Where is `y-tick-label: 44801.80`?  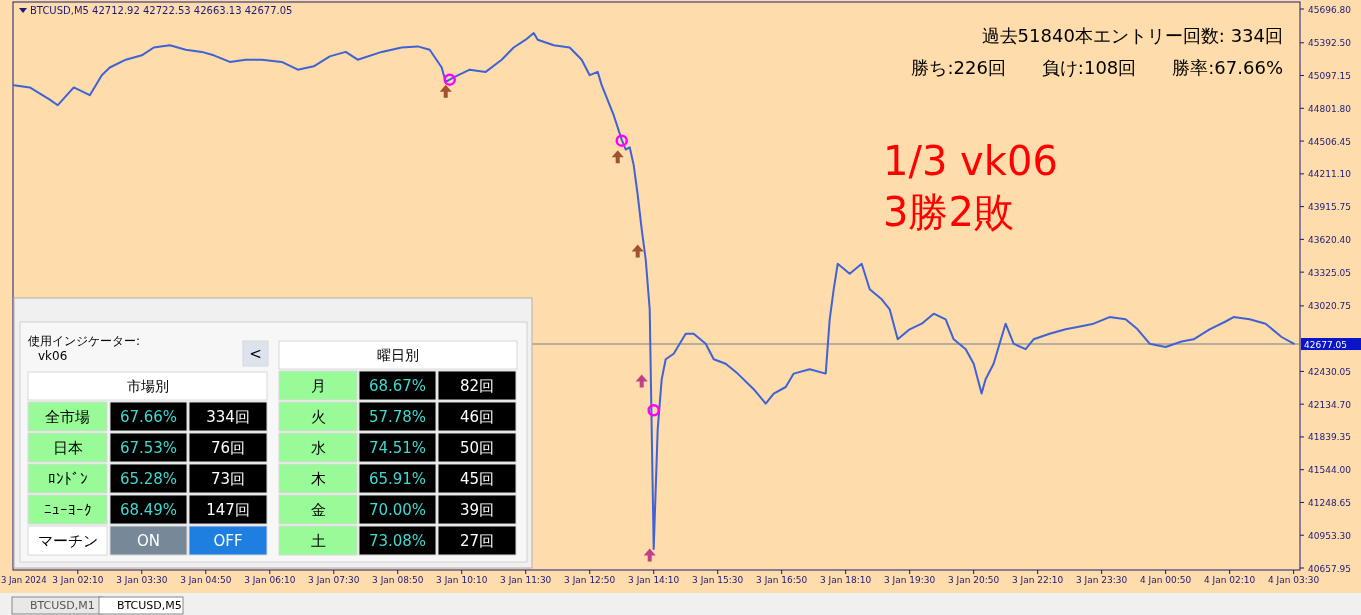
y-tick-label: 44801.80 is located at coordinates (1330, 108).